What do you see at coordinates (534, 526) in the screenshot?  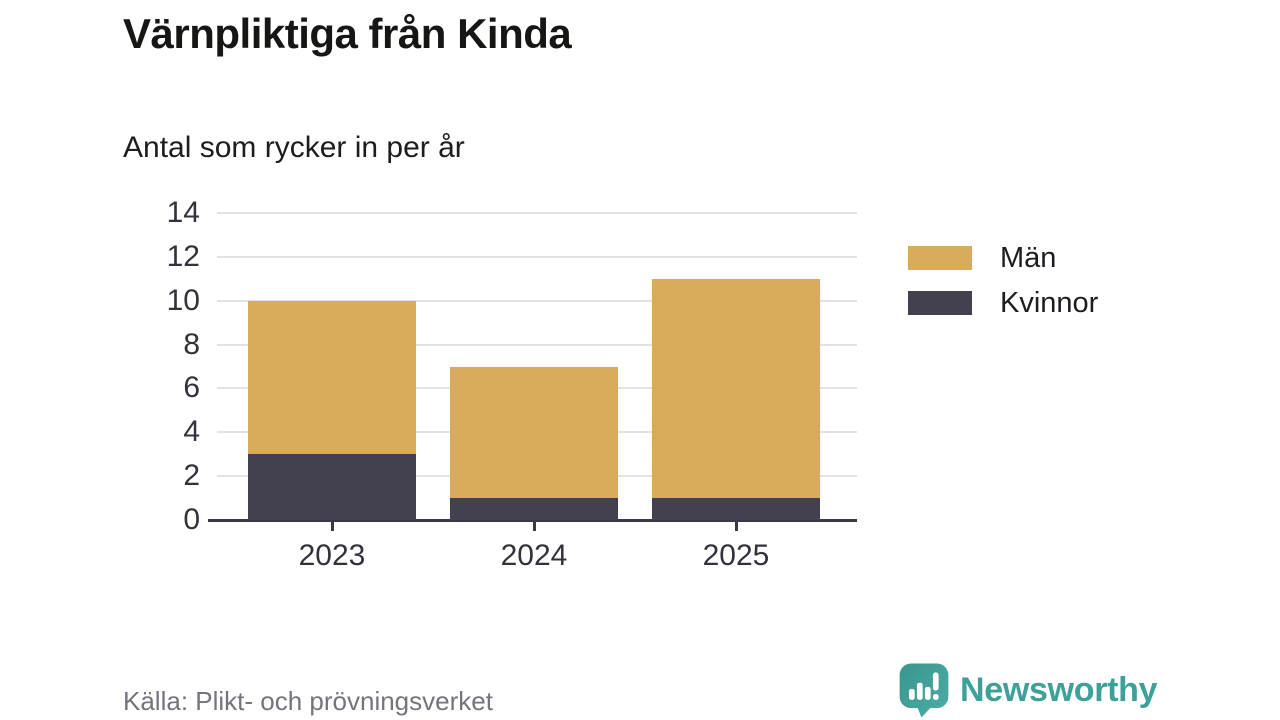 I see `x-tick-2024` at bounding box center [534, 526].